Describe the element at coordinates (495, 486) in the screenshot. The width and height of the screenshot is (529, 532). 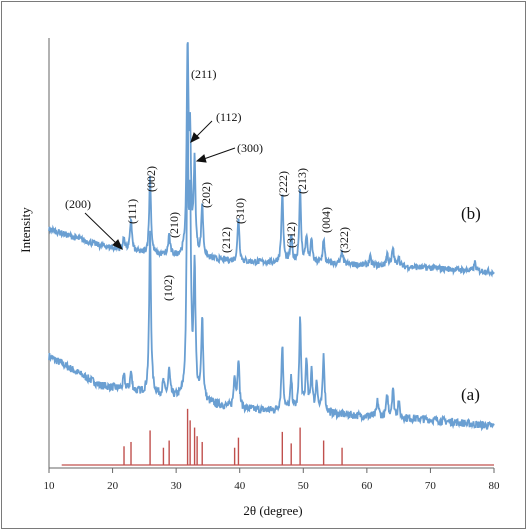
I see `x-tick-label: 80` at that location.